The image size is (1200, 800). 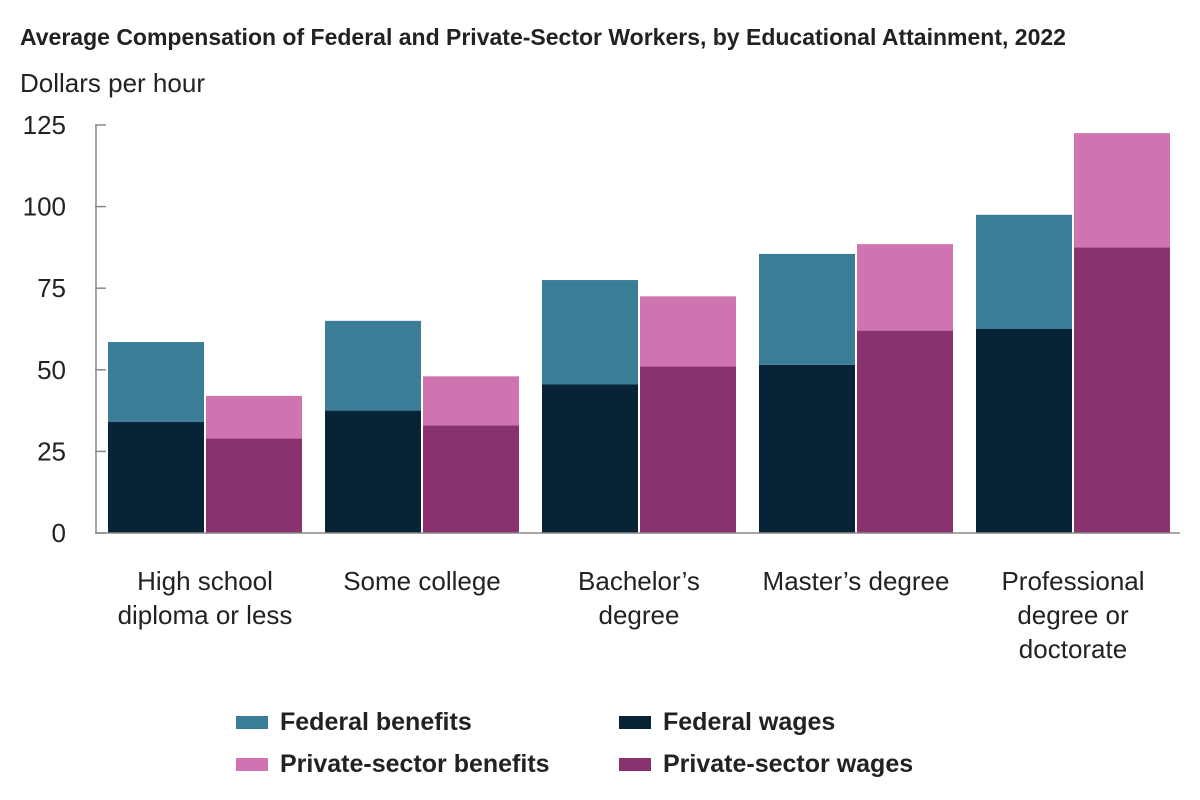 I want to click on x-category-label-line: diploma or less, so click(x=205, y=615).